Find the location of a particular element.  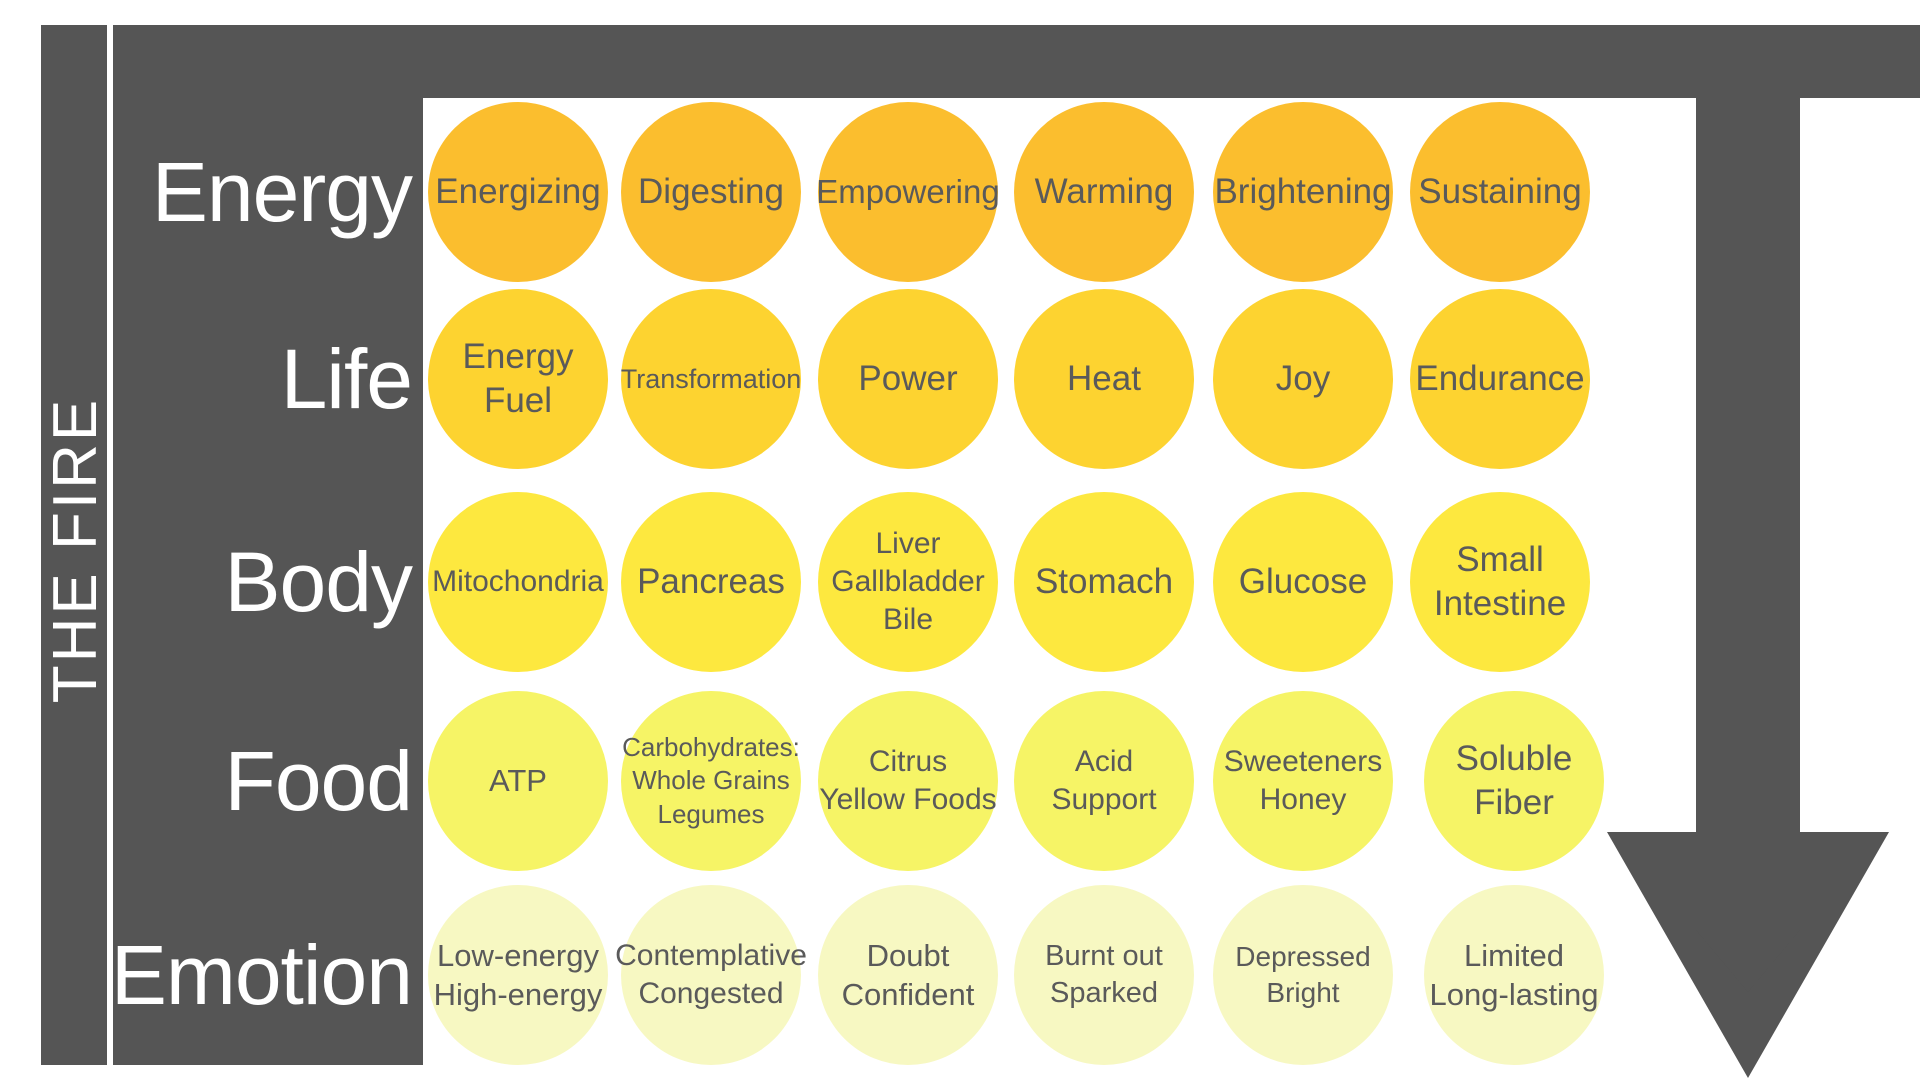

circle-text: Empowering is located at coordinates (908, 192).